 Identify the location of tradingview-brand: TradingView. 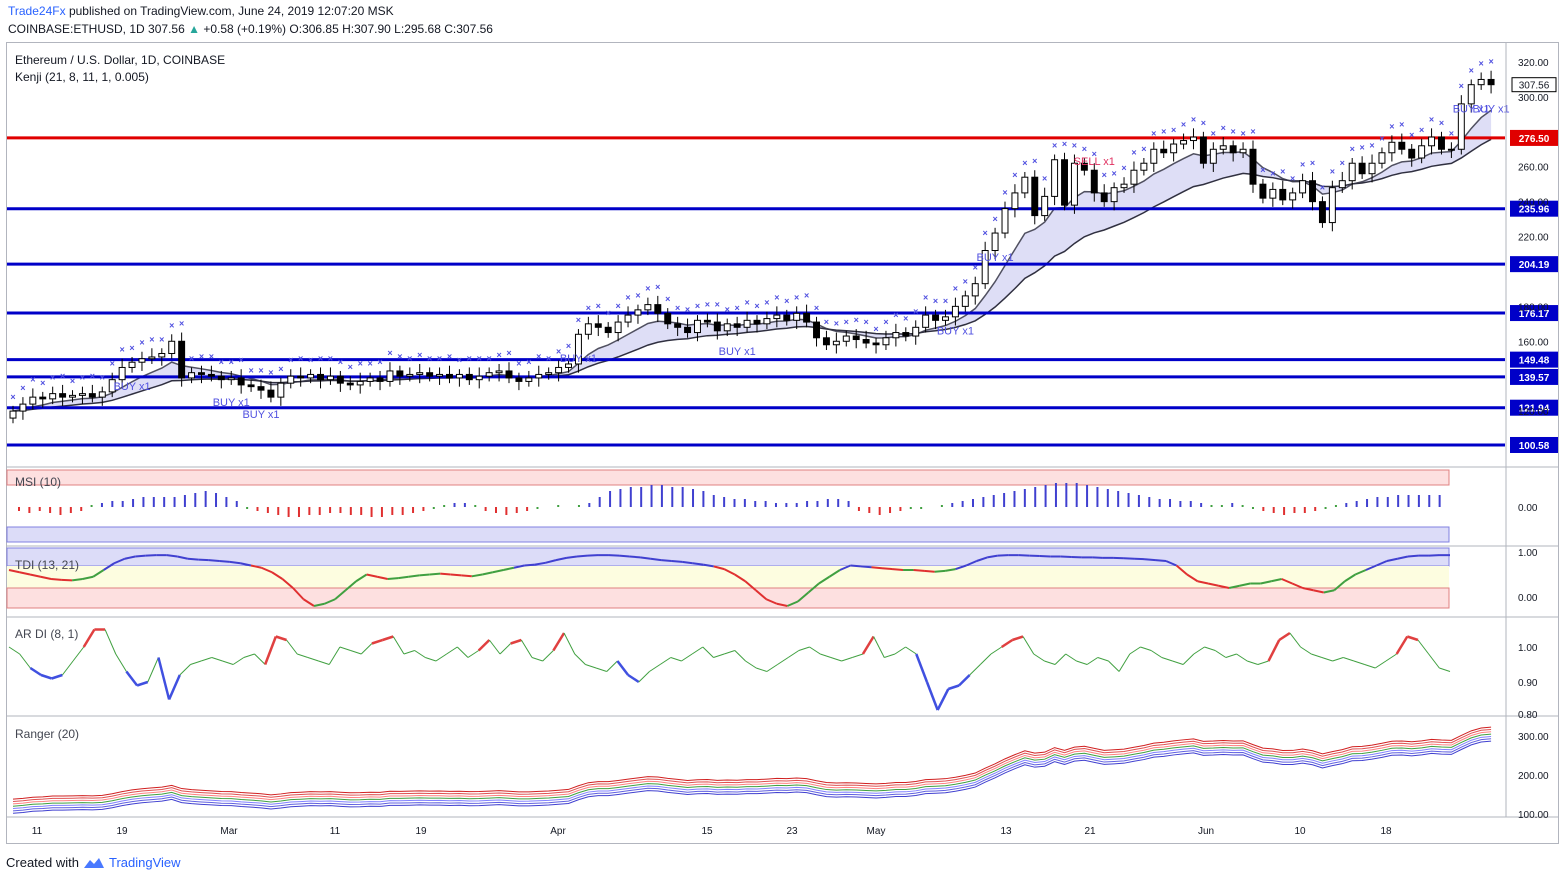
(144, 862).